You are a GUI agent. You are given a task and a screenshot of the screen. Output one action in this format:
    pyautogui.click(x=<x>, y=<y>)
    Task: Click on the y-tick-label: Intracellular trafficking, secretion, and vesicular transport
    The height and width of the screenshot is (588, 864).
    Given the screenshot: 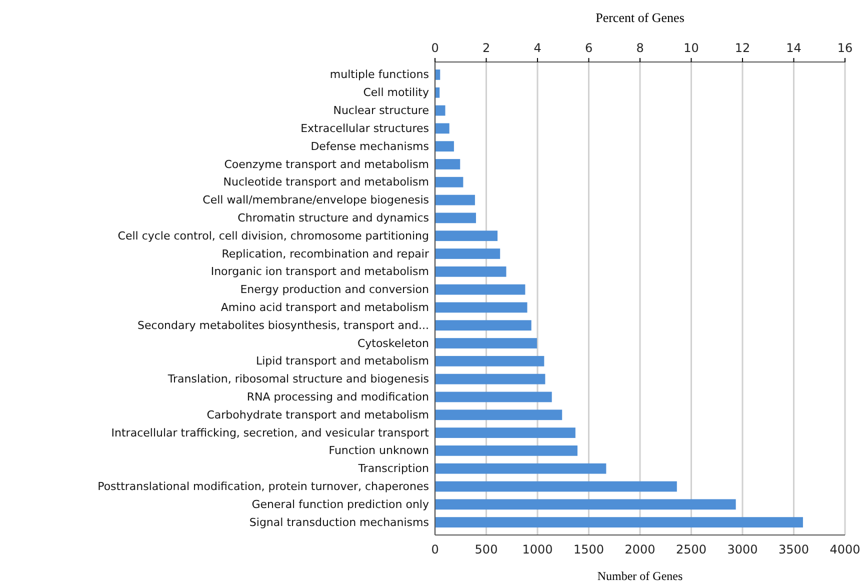 What is the action you would take?
    pyautogui.click(x=270, y=433)
    